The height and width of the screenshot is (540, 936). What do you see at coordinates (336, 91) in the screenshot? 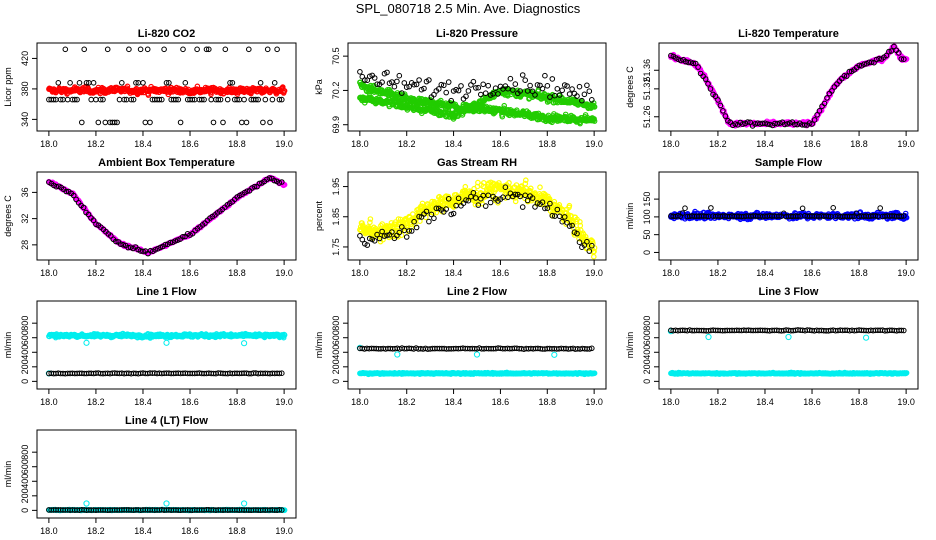
I see `y-tick-label: 70.2` at bounding box center [336, 91].